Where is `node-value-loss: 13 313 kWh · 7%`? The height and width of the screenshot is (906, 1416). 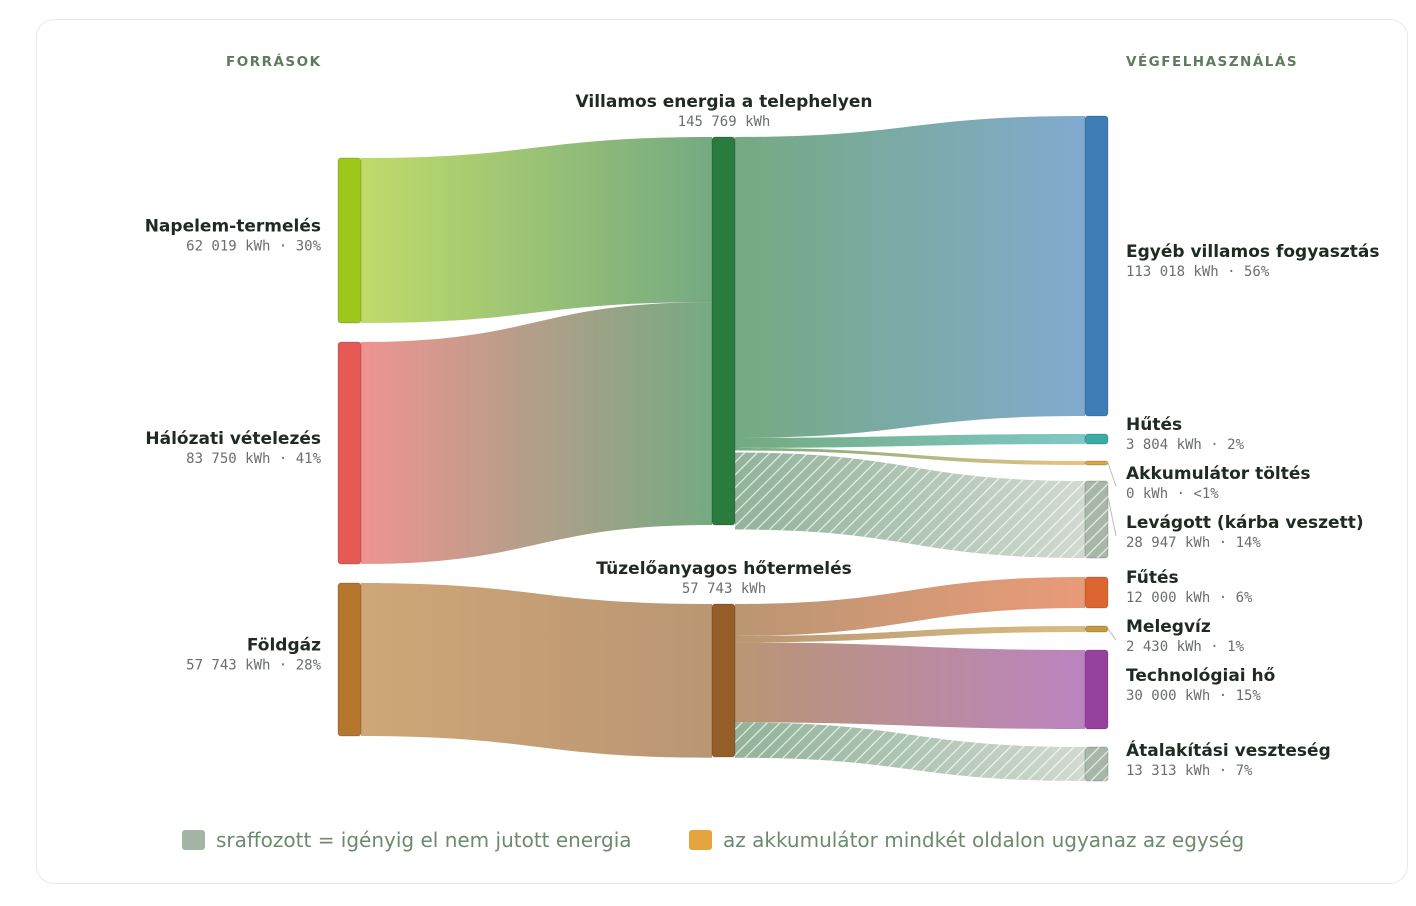
node-value-loss: 13 313 kWh · 7% is located at coordinates (1189, 771).